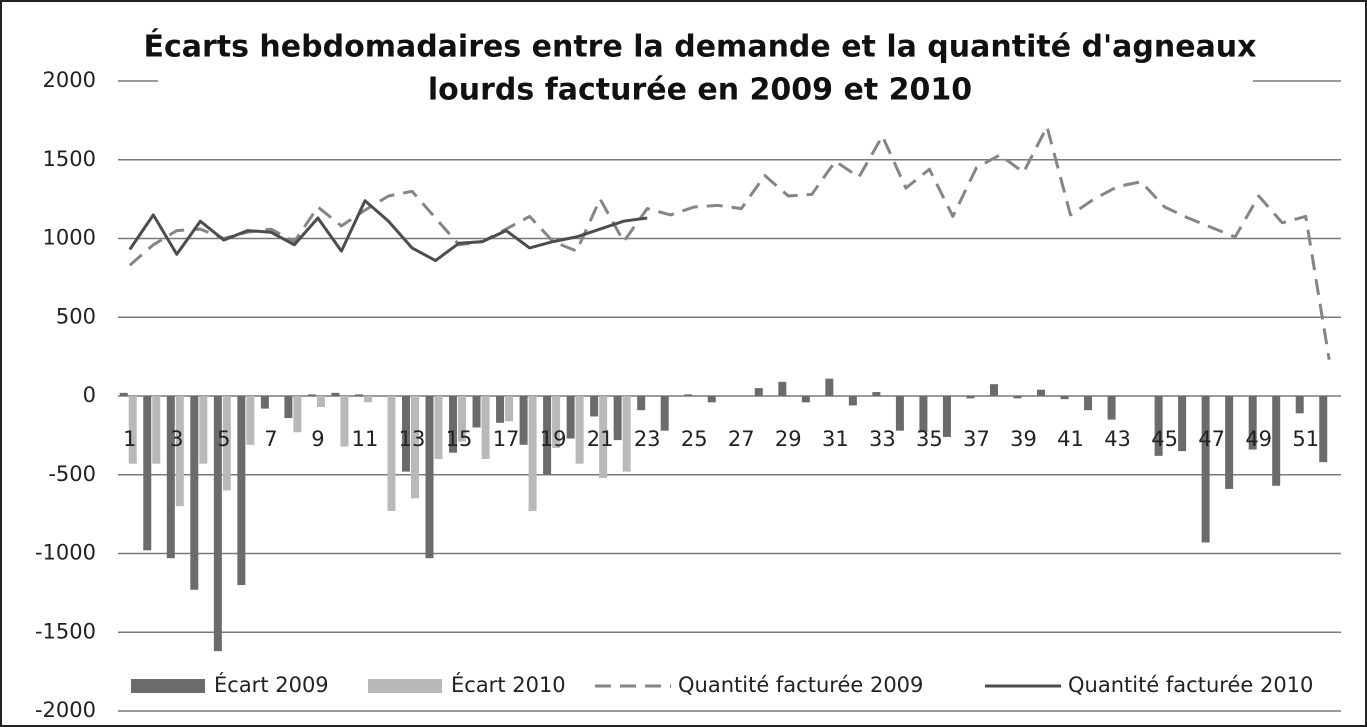 The image size is (1367, 727). I want to click on x-tick-label: 13, so click(412, 439).